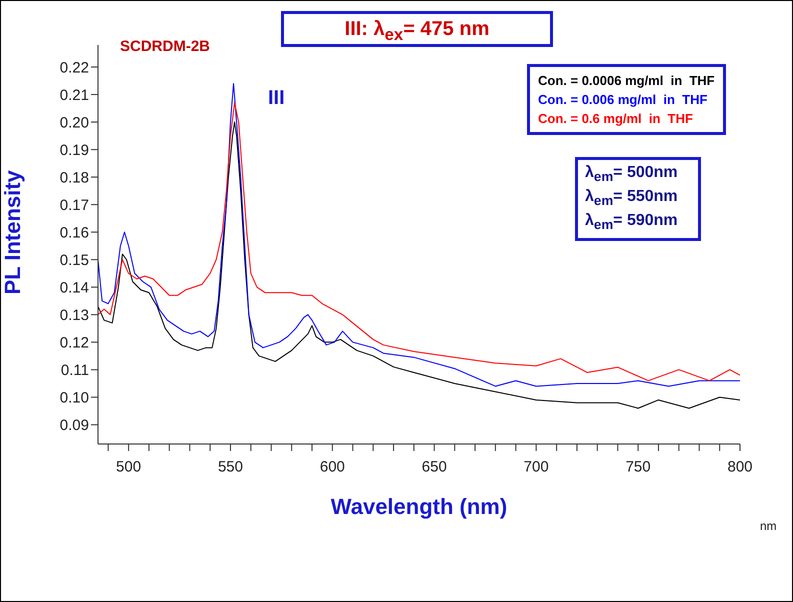  I want to click on annotation: SCDRDM-2B, so click(165, 47).